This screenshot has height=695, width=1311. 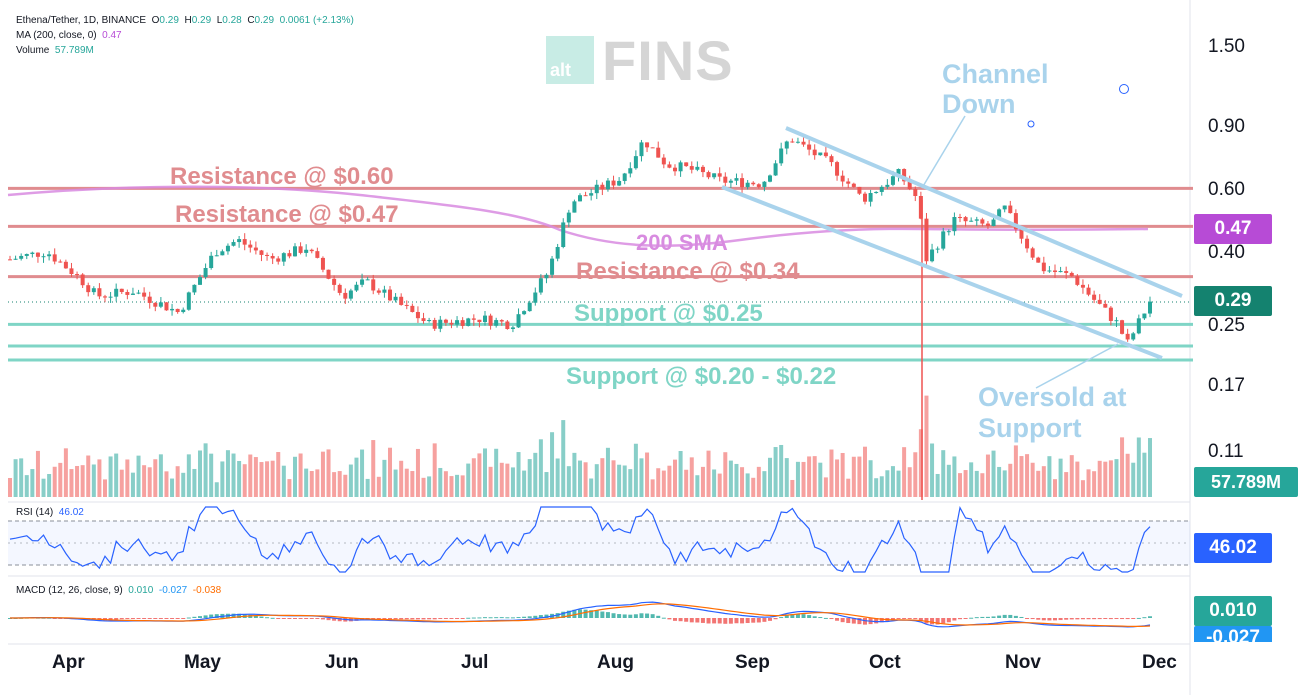 I want to click on resistance-047-label: Resistance @ $0.47, so click(x=287, y=214).